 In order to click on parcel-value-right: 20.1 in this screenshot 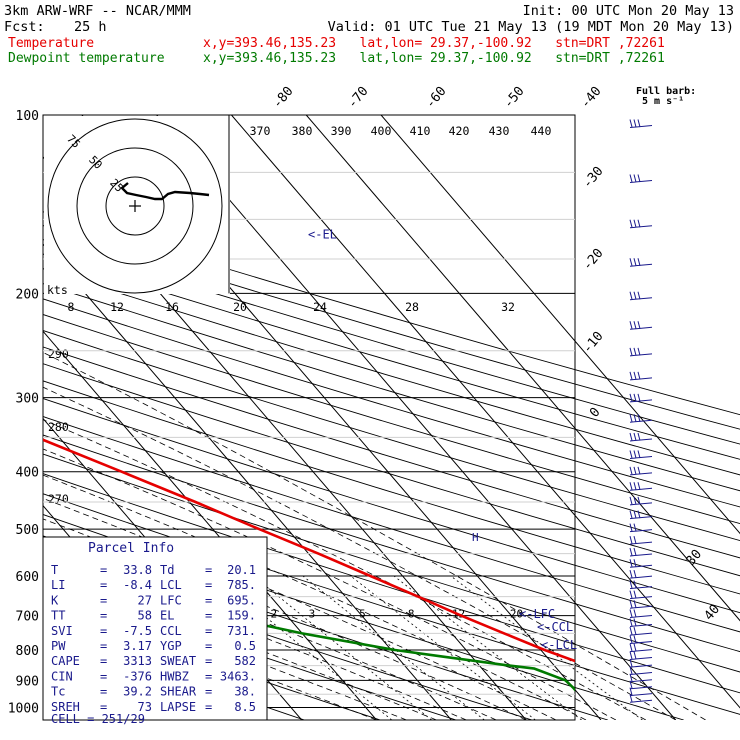, I will do `click(241, 570)`.